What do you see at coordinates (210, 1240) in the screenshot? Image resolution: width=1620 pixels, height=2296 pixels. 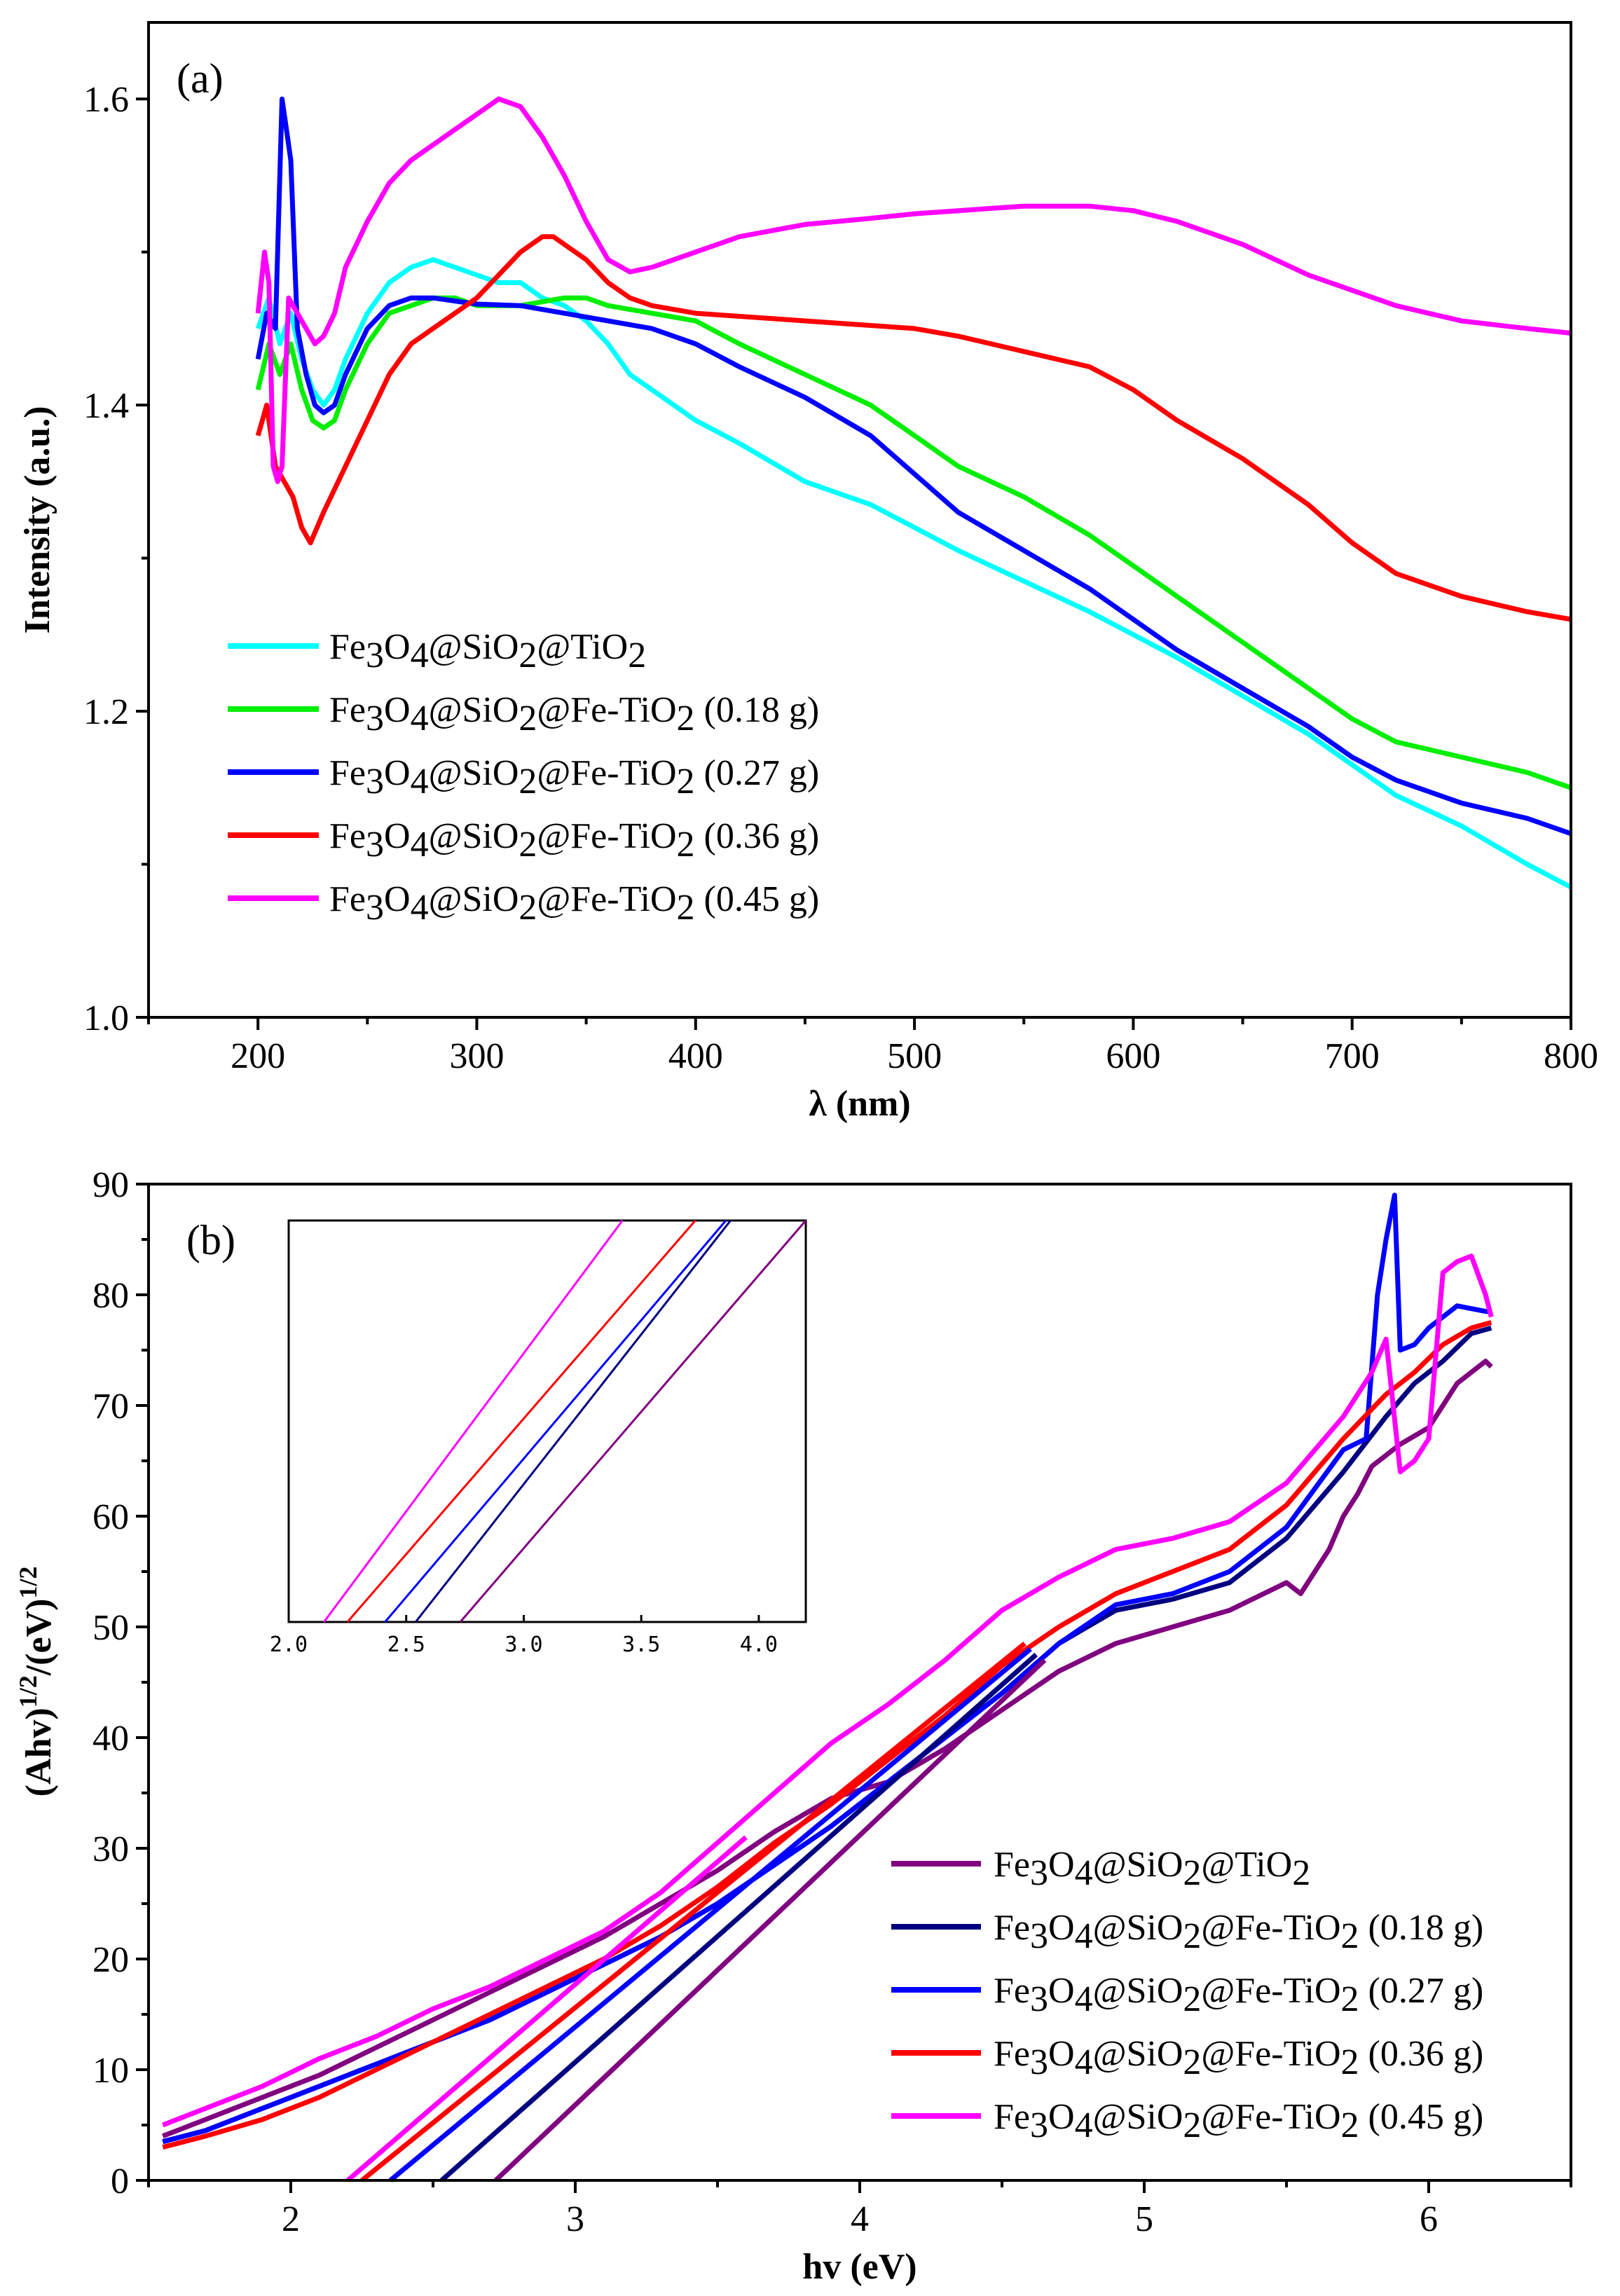 I see `panel-b-label: (b)` at bounding box center [210, 1240].